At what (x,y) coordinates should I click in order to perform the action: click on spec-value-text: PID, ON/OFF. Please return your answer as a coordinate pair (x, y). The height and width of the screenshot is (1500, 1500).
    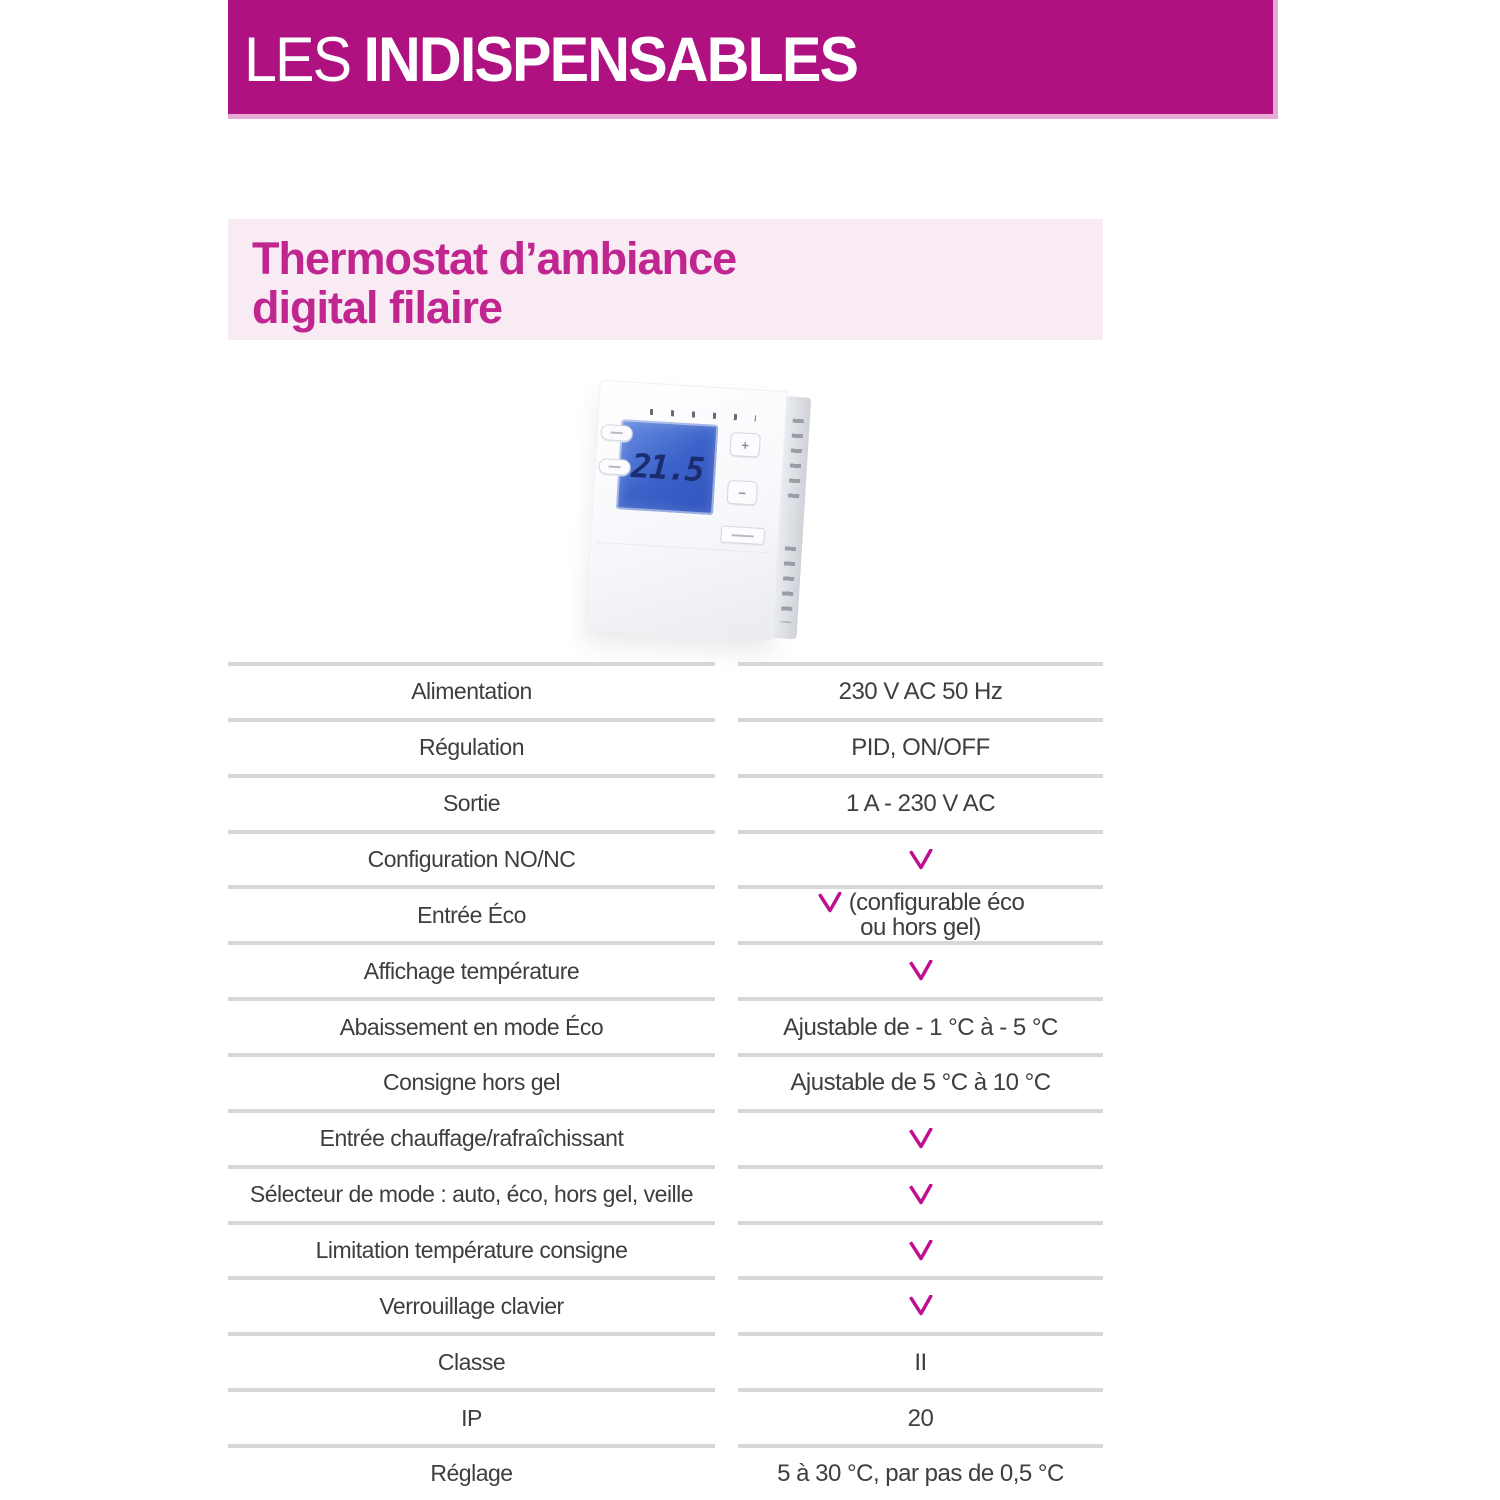
    Looking at the image, I should click on (920, 748).